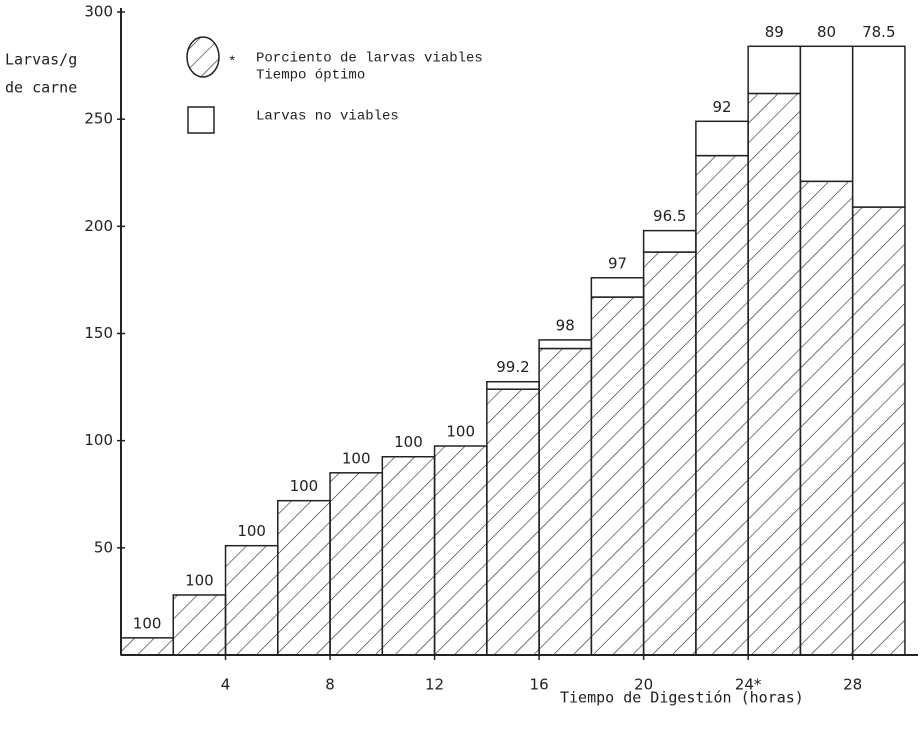 Image resolution: width=924 pixels, height=731 pixels. Describe the element at coordinates (565, 325) in the screenshot. I see `percent-label: 98` at that location.